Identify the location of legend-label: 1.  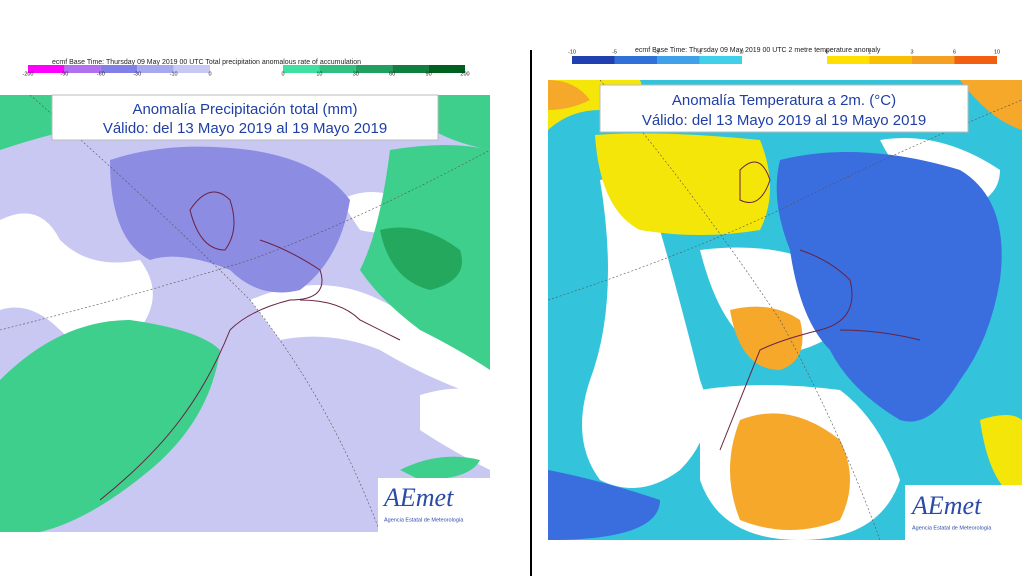
(869, 52).